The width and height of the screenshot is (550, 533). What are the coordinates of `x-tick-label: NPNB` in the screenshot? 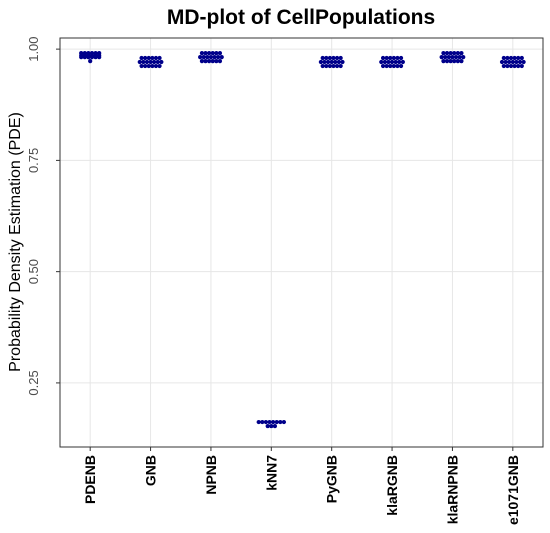 It's located at (211, 475).